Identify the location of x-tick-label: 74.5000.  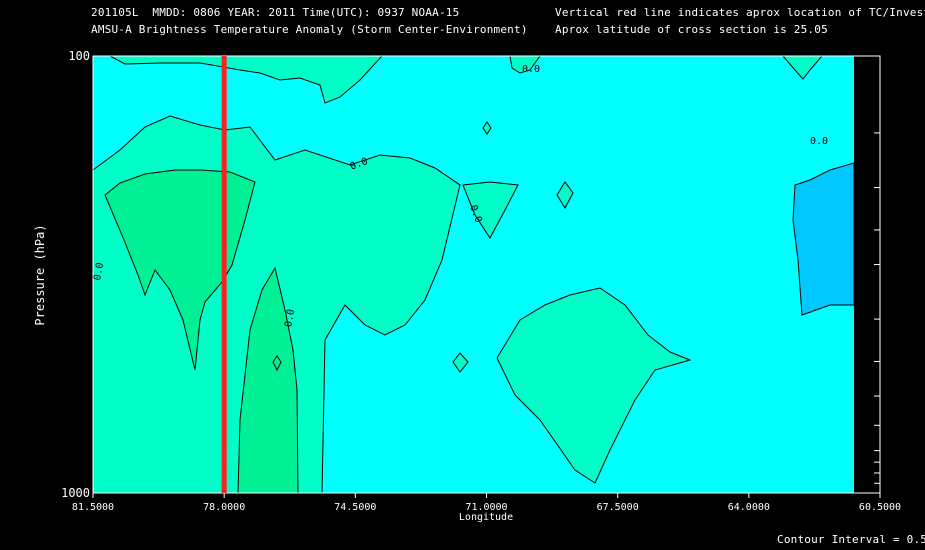
(355, 507).